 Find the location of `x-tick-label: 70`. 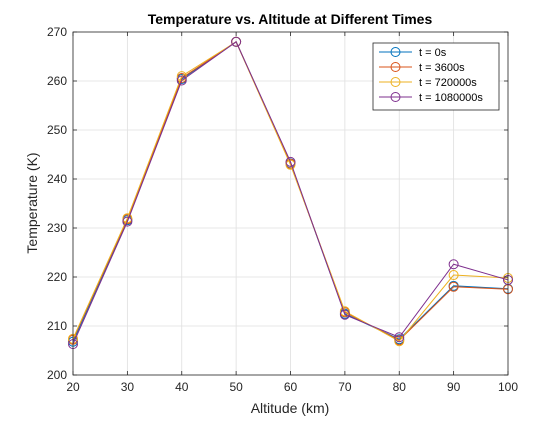

x-tick-label: 70 is located at coordinates (345, 387).